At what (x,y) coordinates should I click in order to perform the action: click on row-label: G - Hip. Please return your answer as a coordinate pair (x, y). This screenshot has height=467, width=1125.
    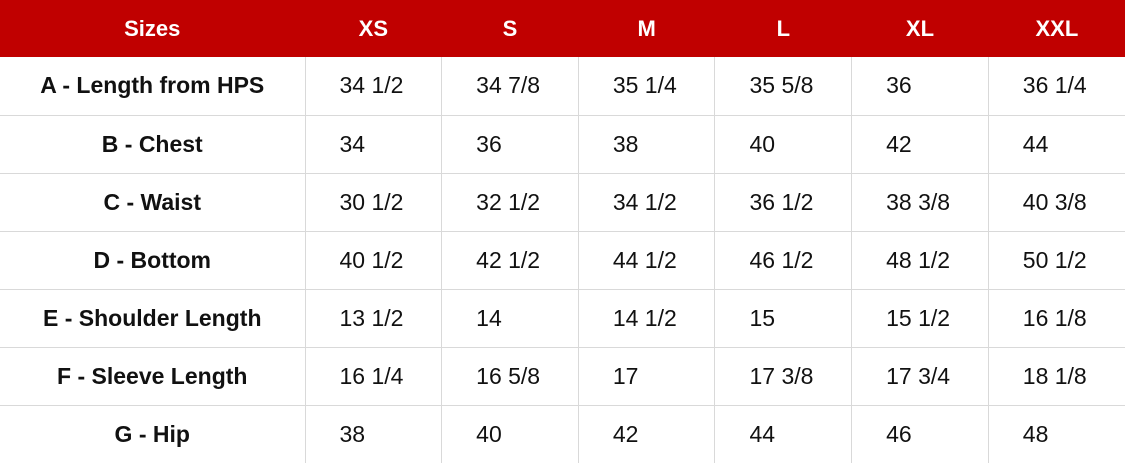
    Looking at the image, I should click on (153, 434).